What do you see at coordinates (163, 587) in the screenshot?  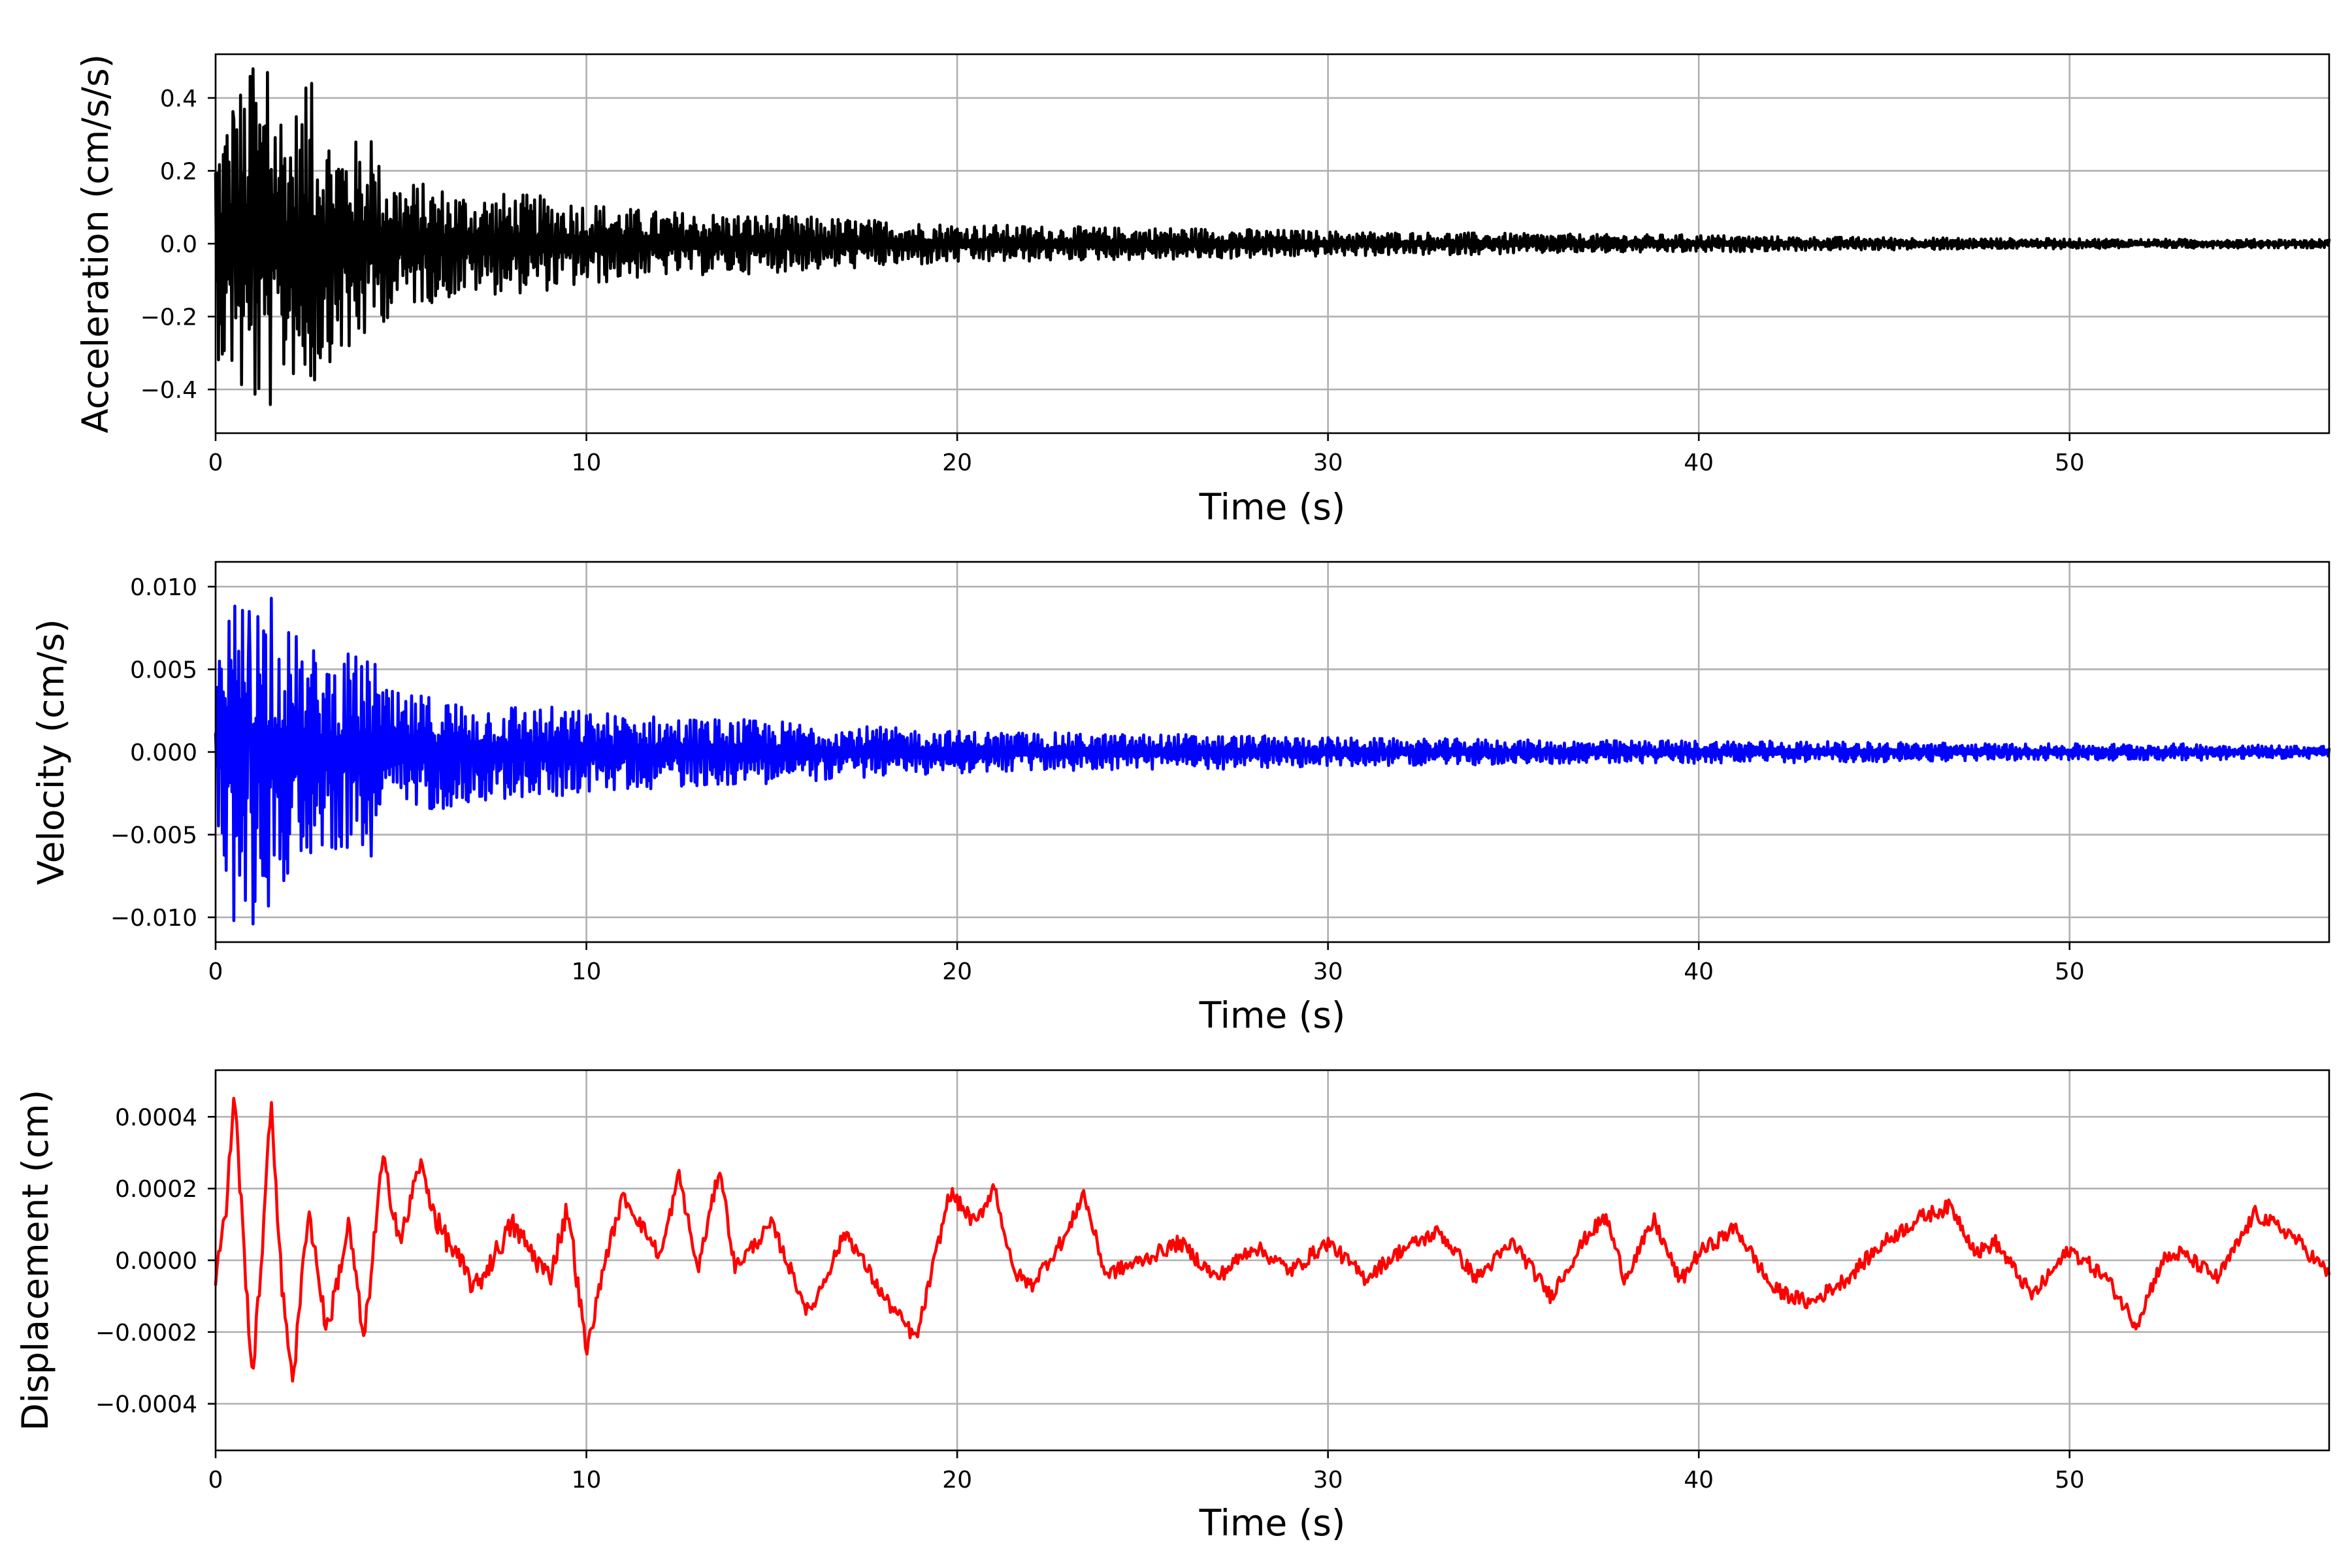 I see `y-tick-label: 0.010` at bounding box center [163, 587].